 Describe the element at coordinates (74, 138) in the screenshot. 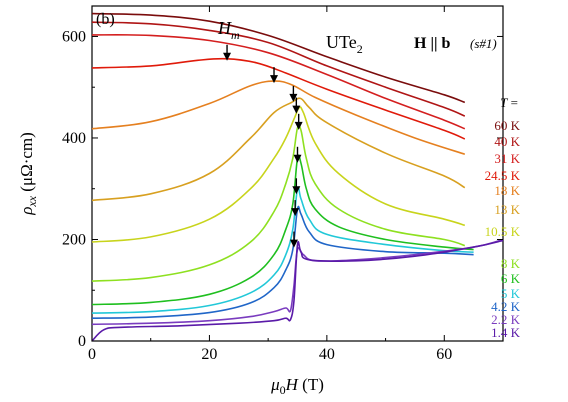

I see `y-tick-label-400: 400` at that location.